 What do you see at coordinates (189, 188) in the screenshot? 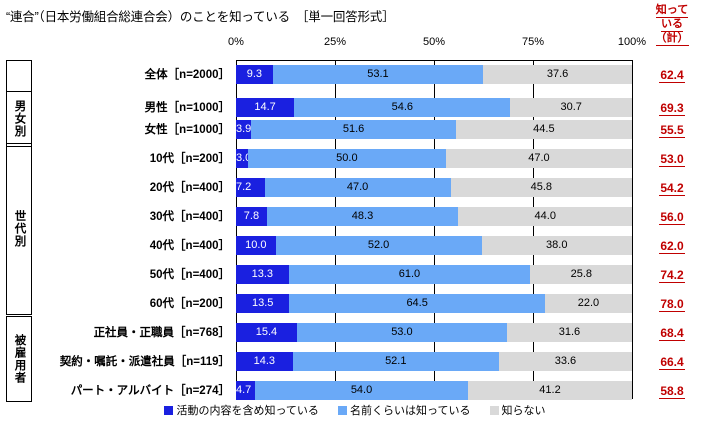
I see `row-label: 20代［n=400］` at bounding box center [189, 188].